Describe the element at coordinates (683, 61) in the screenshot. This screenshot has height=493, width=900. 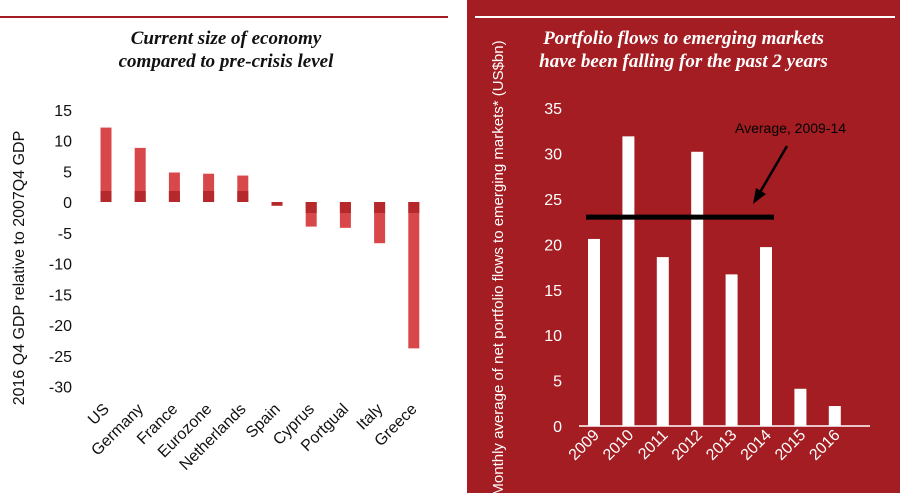
I see `right-title-line-2: have been falling for the past 2 years` at that location.